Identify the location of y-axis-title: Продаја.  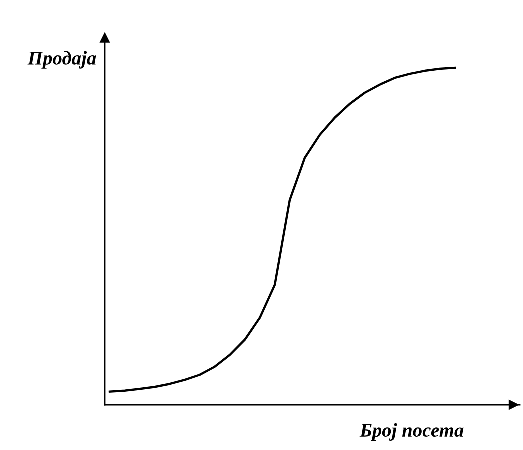
(62, 60).